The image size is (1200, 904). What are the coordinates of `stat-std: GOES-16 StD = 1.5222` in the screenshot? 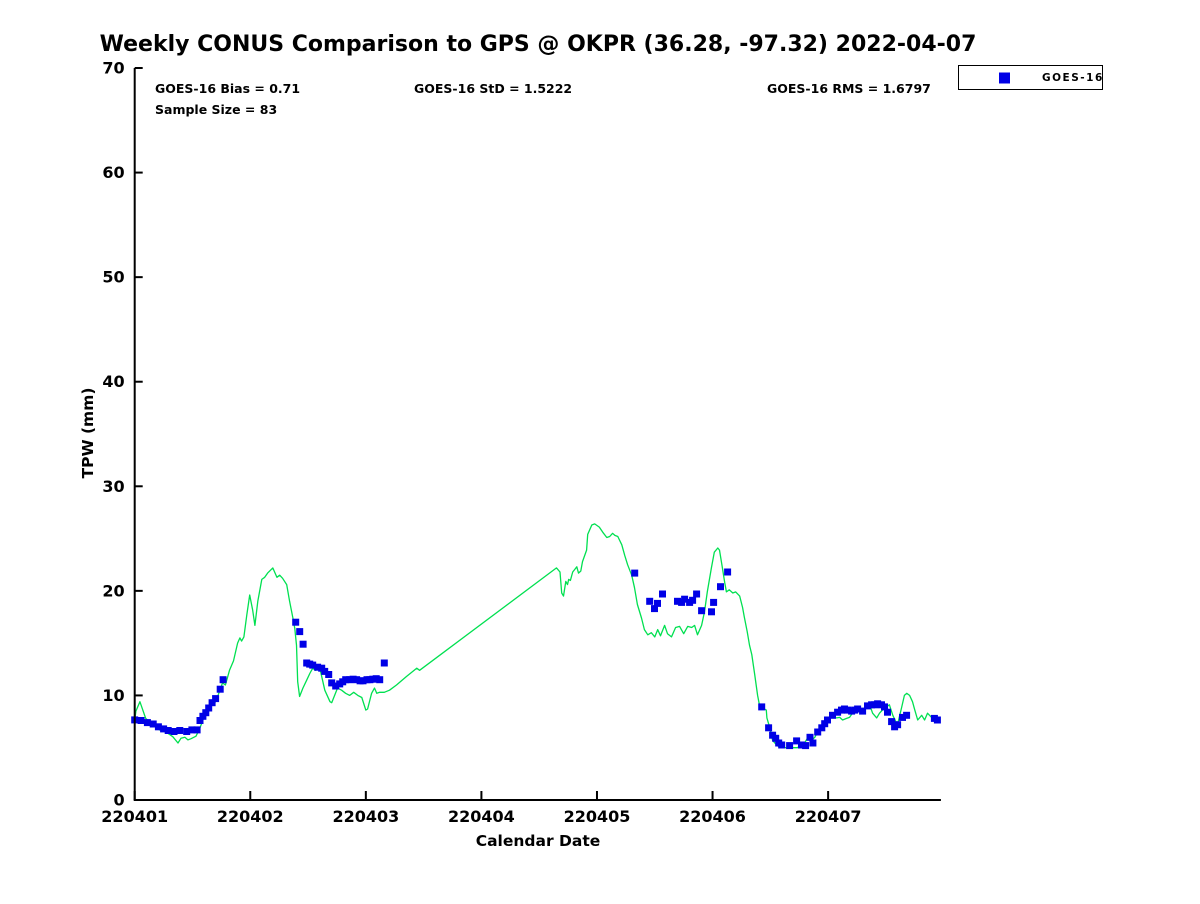 It's located at (493, 88).